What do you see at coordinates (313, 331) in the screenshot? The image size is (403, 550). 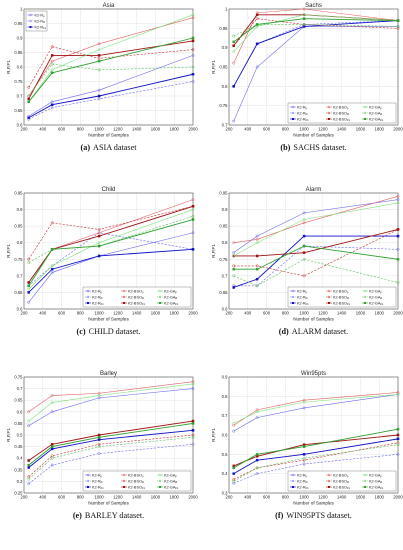 I see `chart-caption: (d) ALARM dataset.` at bounding box center [313, 331].